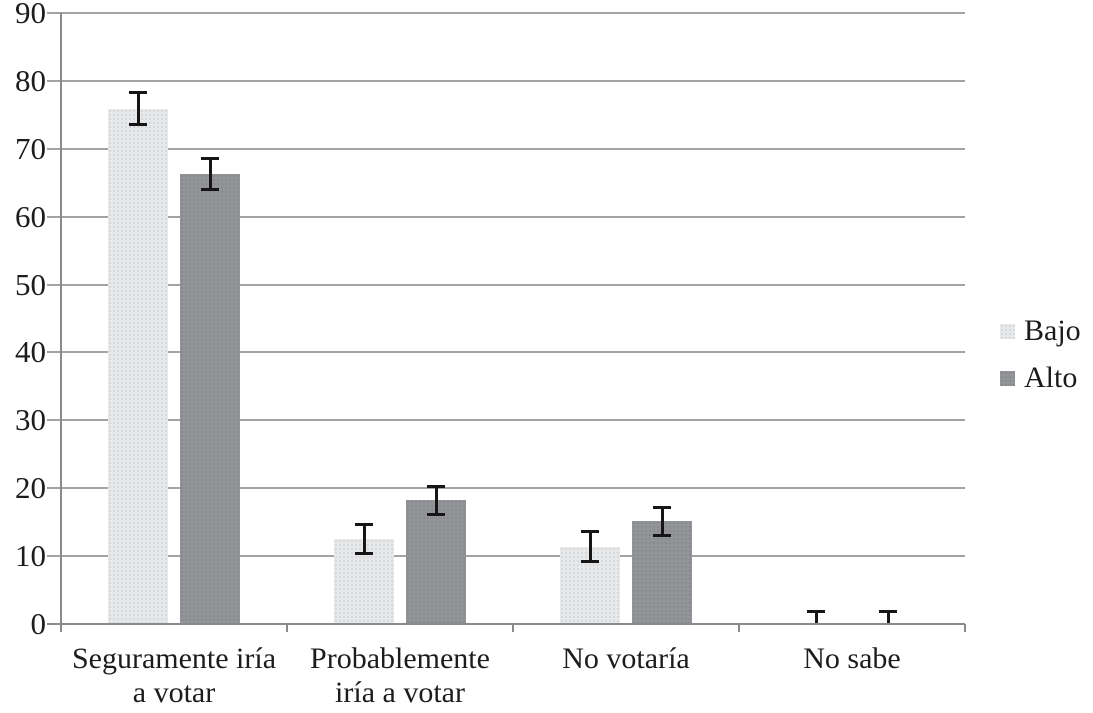 This screenshot has height=713, width=1093. I want to click on legend-label-alto: Alto, so click(1051, 377).